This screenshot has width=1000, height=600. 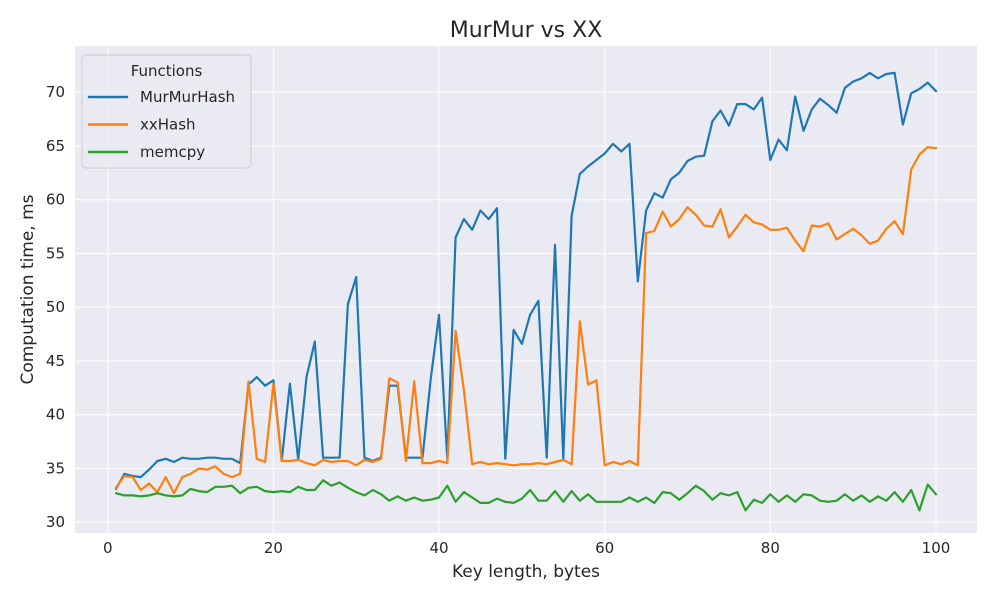 What do you see at coordinates (273, 548) in the screenshot?
I see `x-tick-label: 20` at bounding box center [273, 548].